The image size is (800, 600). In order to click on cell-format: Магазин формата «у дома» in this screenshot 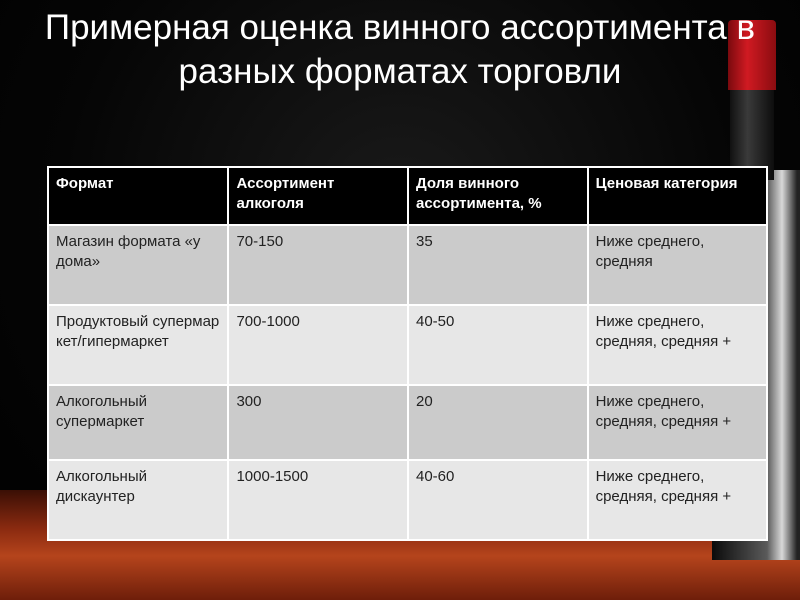, I will do `click(138, 265)`.